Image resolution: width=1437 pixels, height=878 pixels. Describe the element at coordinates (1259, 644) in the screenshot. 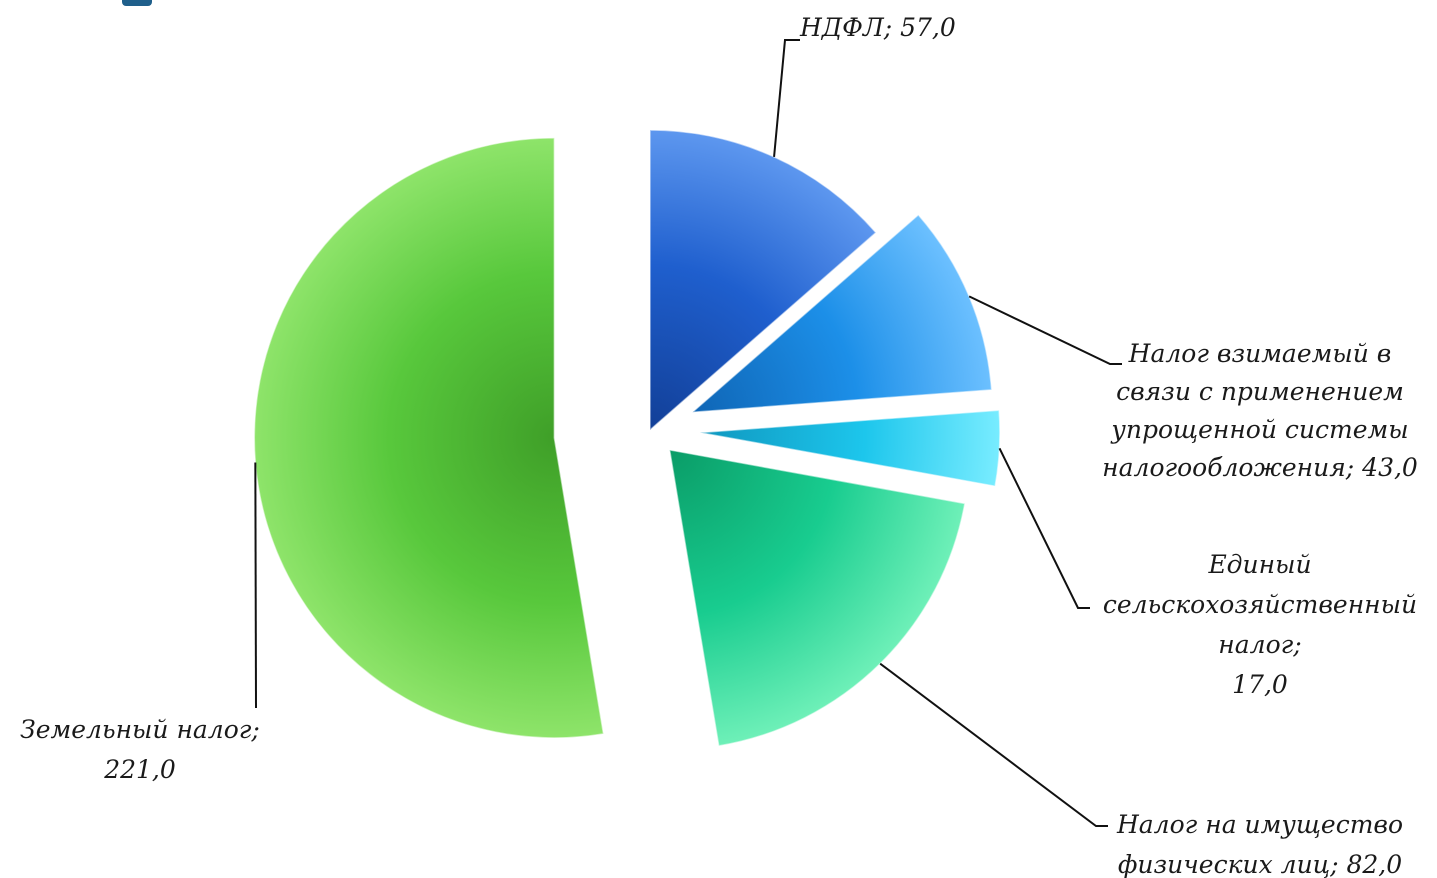

I see `data-label-eshn-line-3: налог;` at that location.